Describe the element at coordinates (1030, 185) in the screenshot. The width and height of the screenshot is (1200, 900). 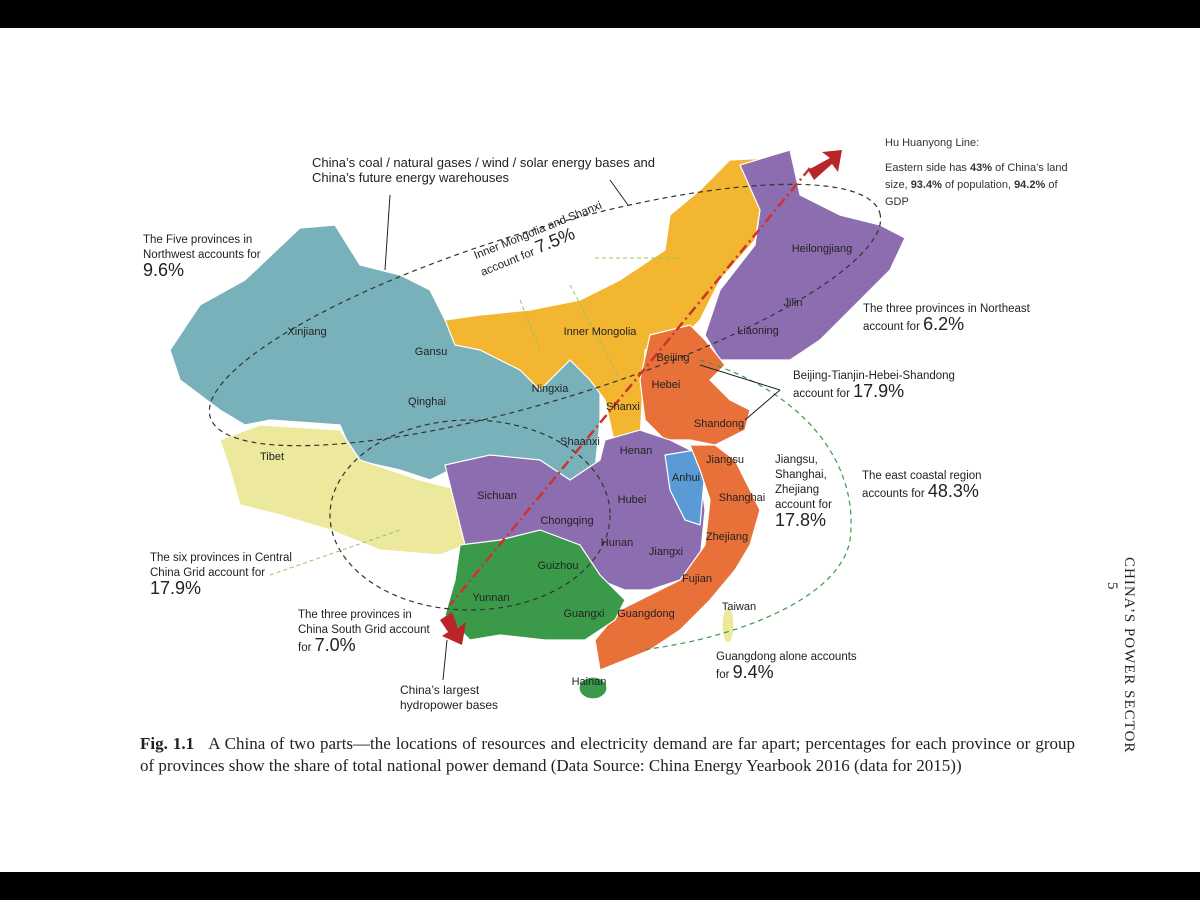
I see `hu-text: 94.2%` at that location.